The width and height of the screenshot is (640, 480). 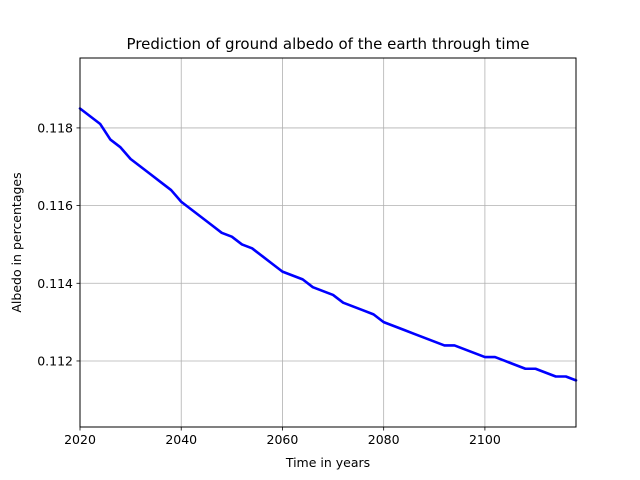 I want to click on y-tick-label: 0.116, so click(x=55, y=205).